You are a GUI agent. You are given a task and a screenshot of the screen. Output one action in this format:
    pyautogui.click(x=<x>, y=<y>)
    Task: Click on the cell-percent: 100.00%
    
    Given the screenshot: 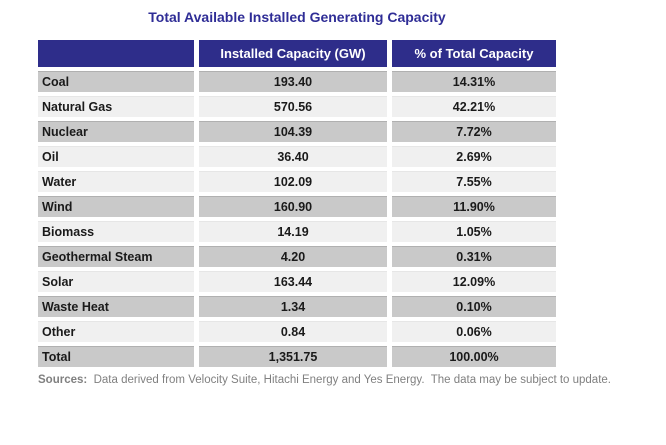 What is the action you would take?
    pyautogui.click(x=474, y=356)
    